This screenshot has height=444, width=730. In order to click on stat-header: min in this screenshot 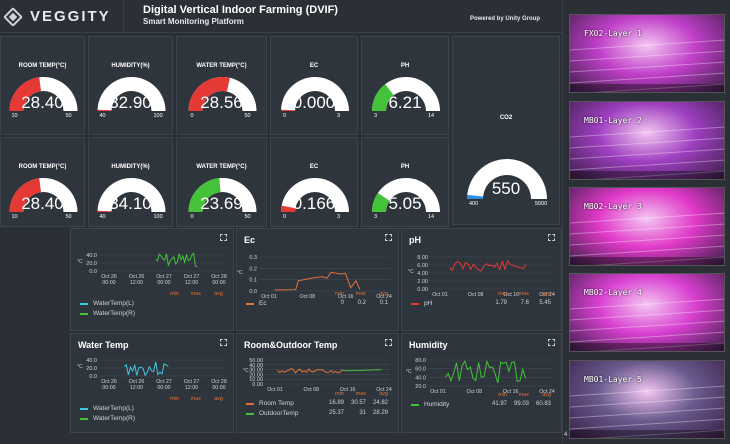, I will do `click(502, 395)`.